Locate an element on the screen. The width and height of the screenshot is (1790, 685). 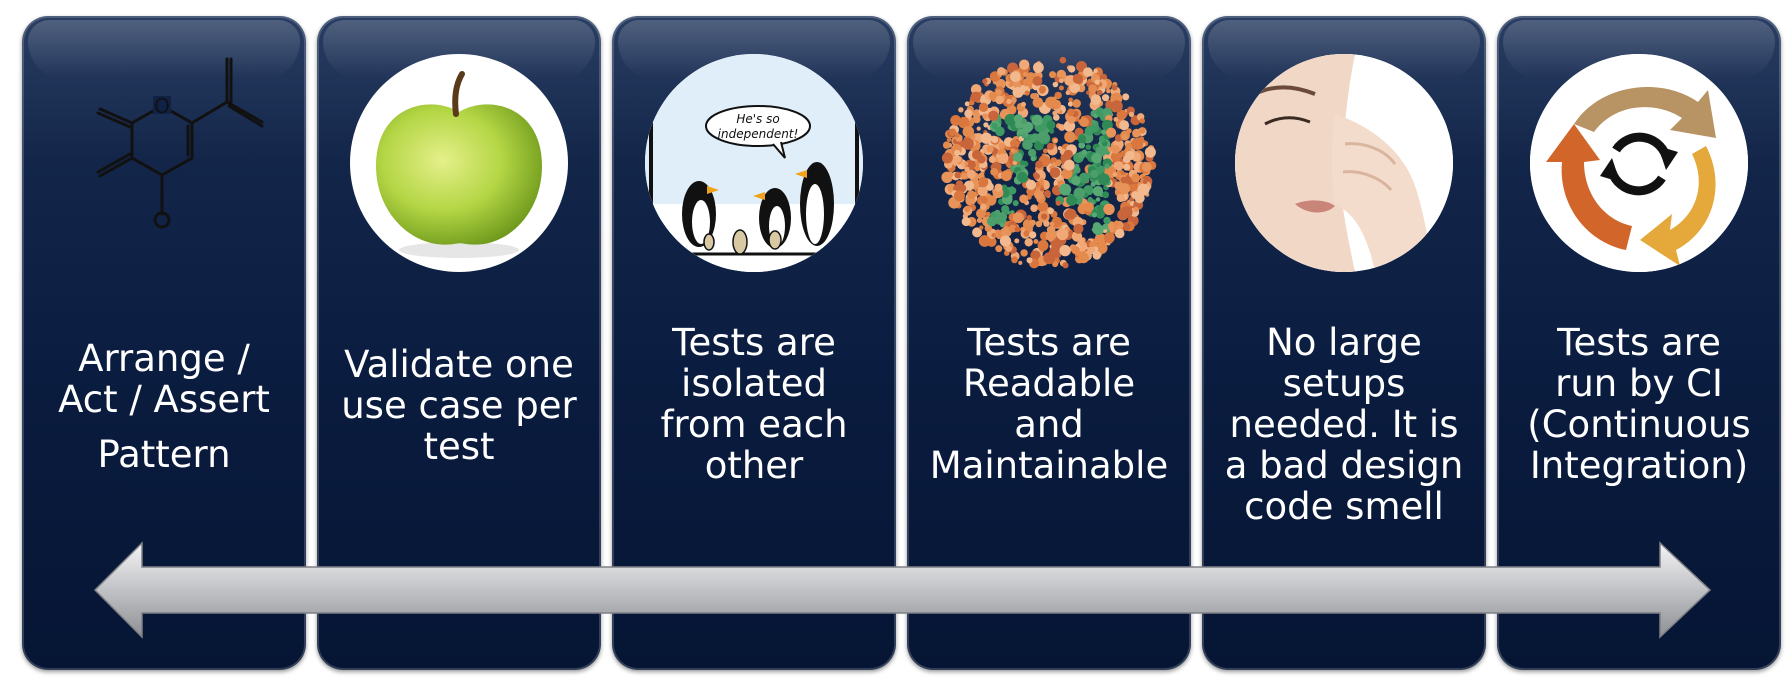
refresh-cycle-icon is located at coordinates (1639, 163).